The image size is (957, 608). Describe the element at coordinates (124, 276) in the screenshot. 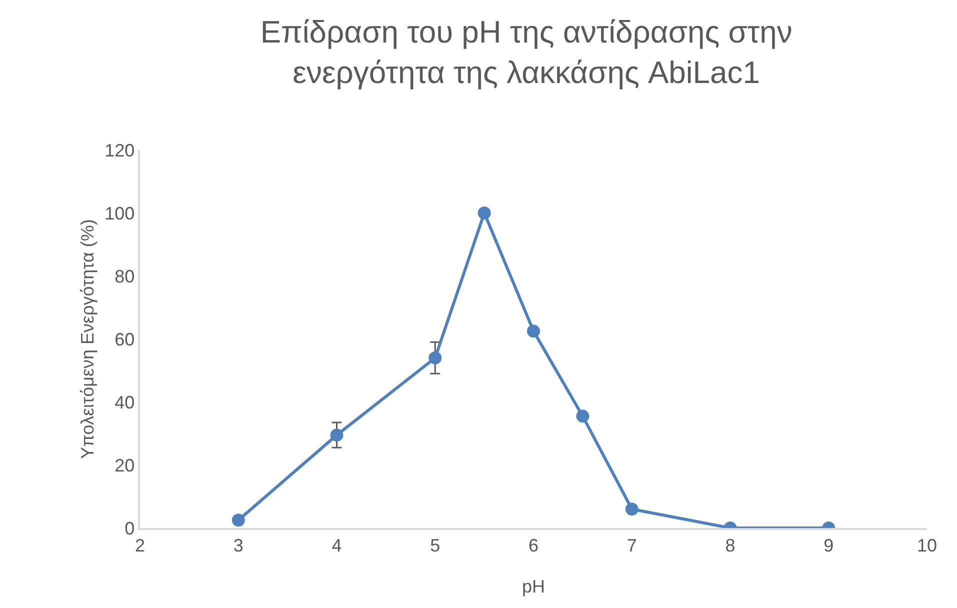

I see `y-tick-label: 80` at that location.